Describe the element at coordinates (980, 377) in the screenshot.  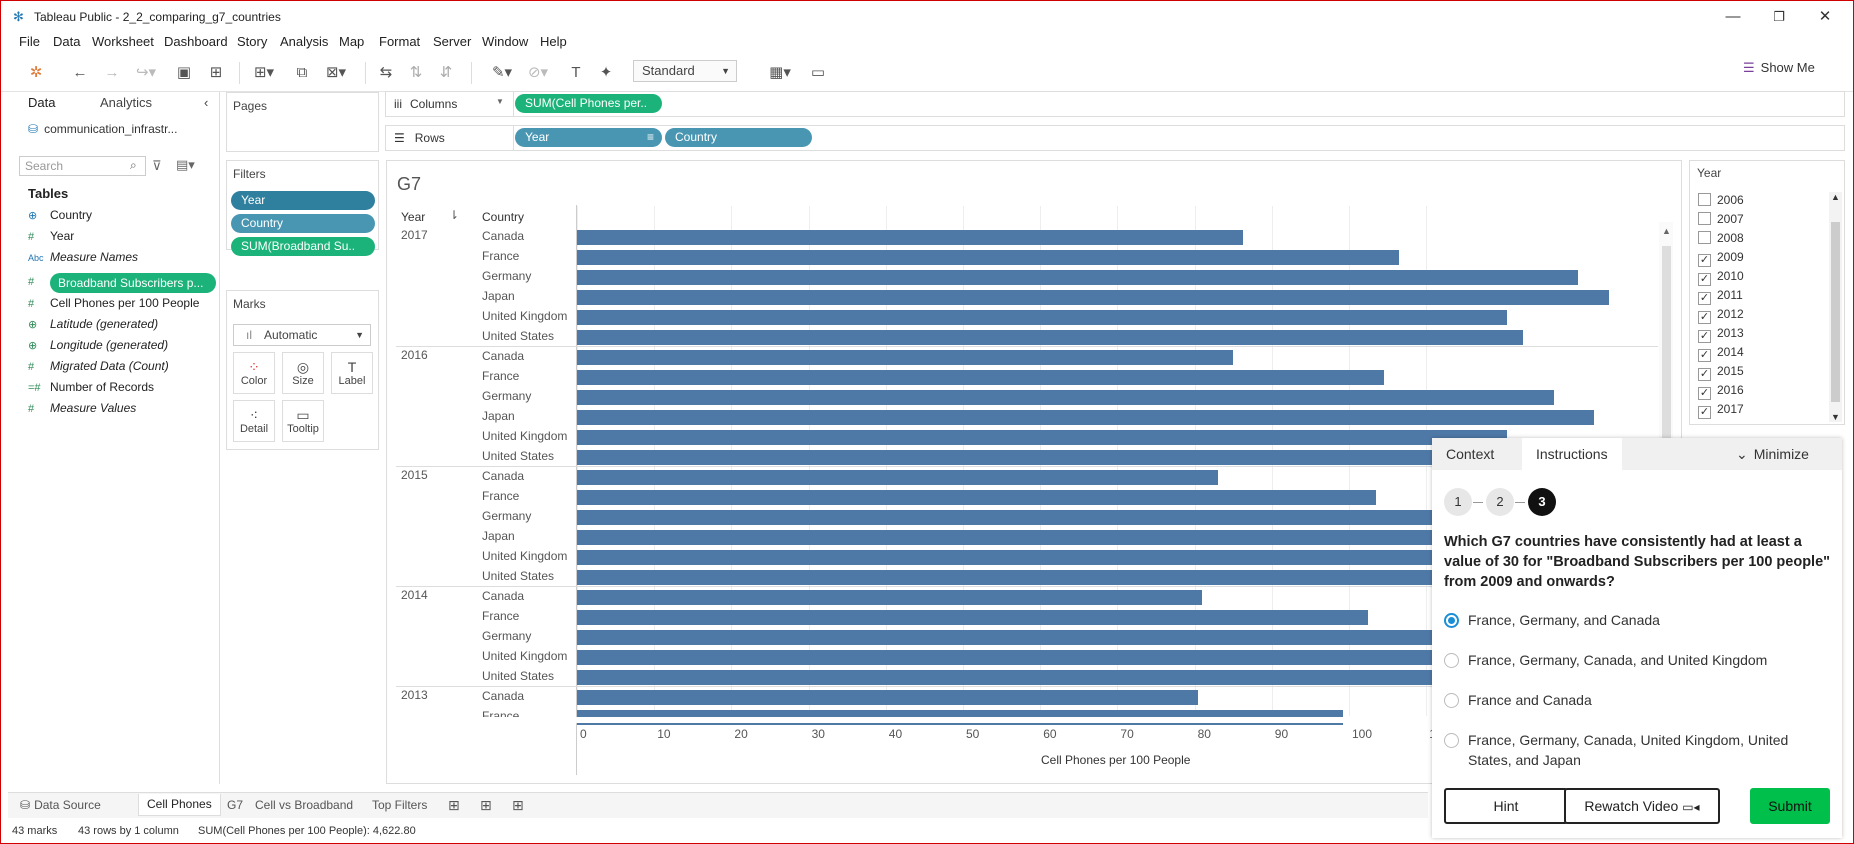
I see `bar-2016-france` at that location.